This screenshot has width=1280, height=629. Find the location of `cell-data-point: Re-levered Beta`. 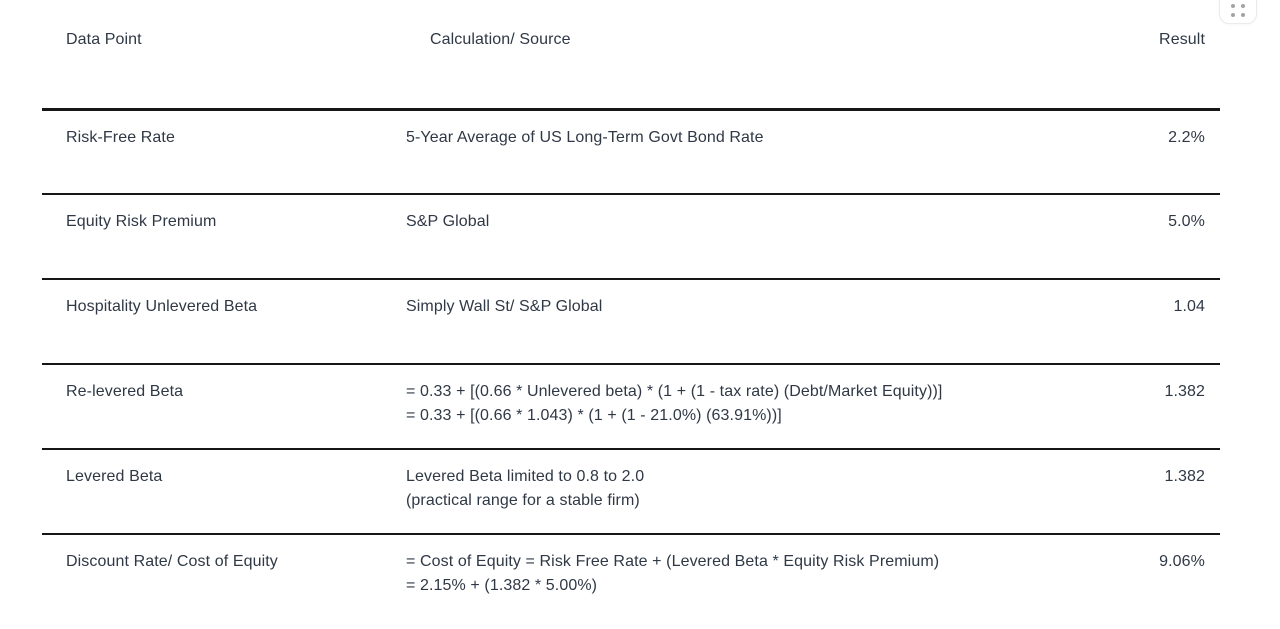

cell-data-point: Re-levered Beta is located at coordinates (224, 407).